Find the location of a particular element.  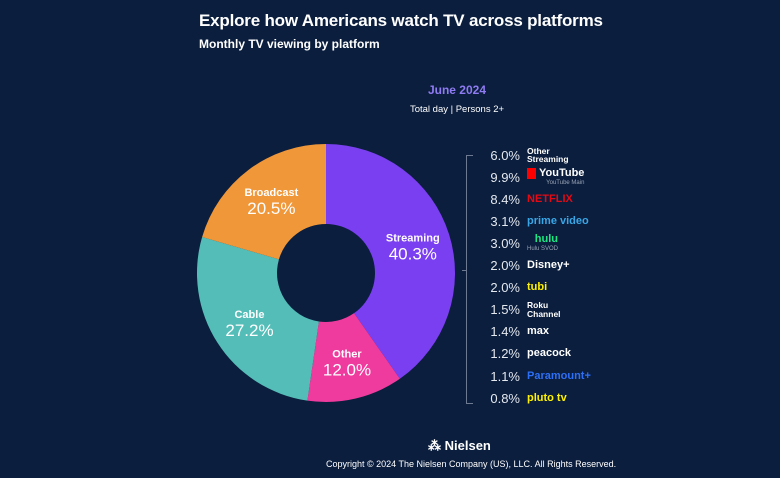

streaming-bracket-tick is located at coordinates (464, 270).